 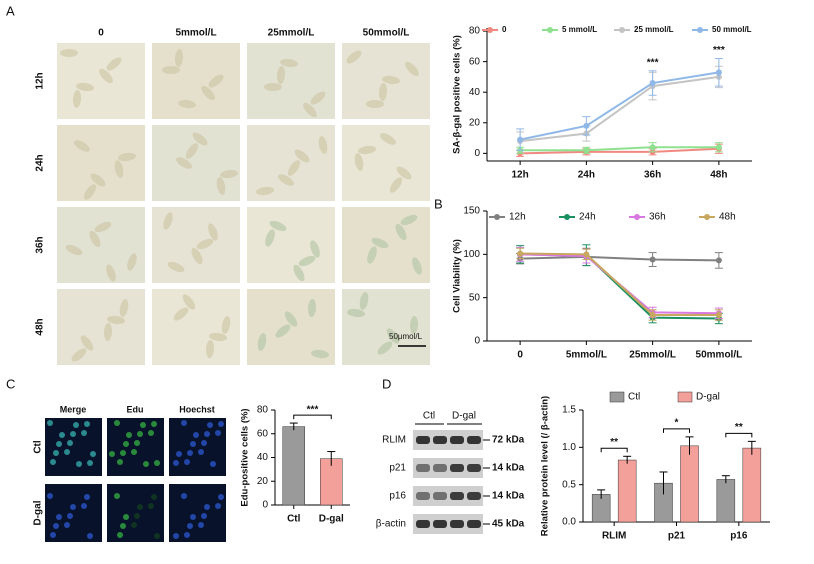 What do you see at coordinates (586, 175) in the screenshot?
I see `x-tick-label: 24h` at bounding box center [586, 175].